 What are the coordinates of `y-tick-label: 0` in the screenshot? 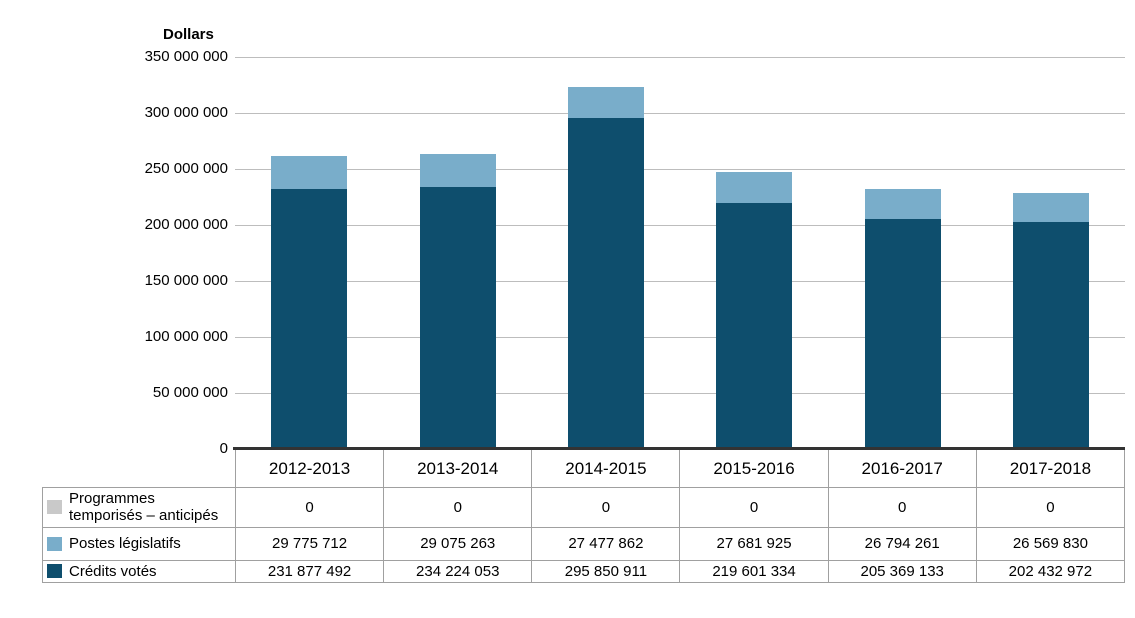 It's located at (223, 448).